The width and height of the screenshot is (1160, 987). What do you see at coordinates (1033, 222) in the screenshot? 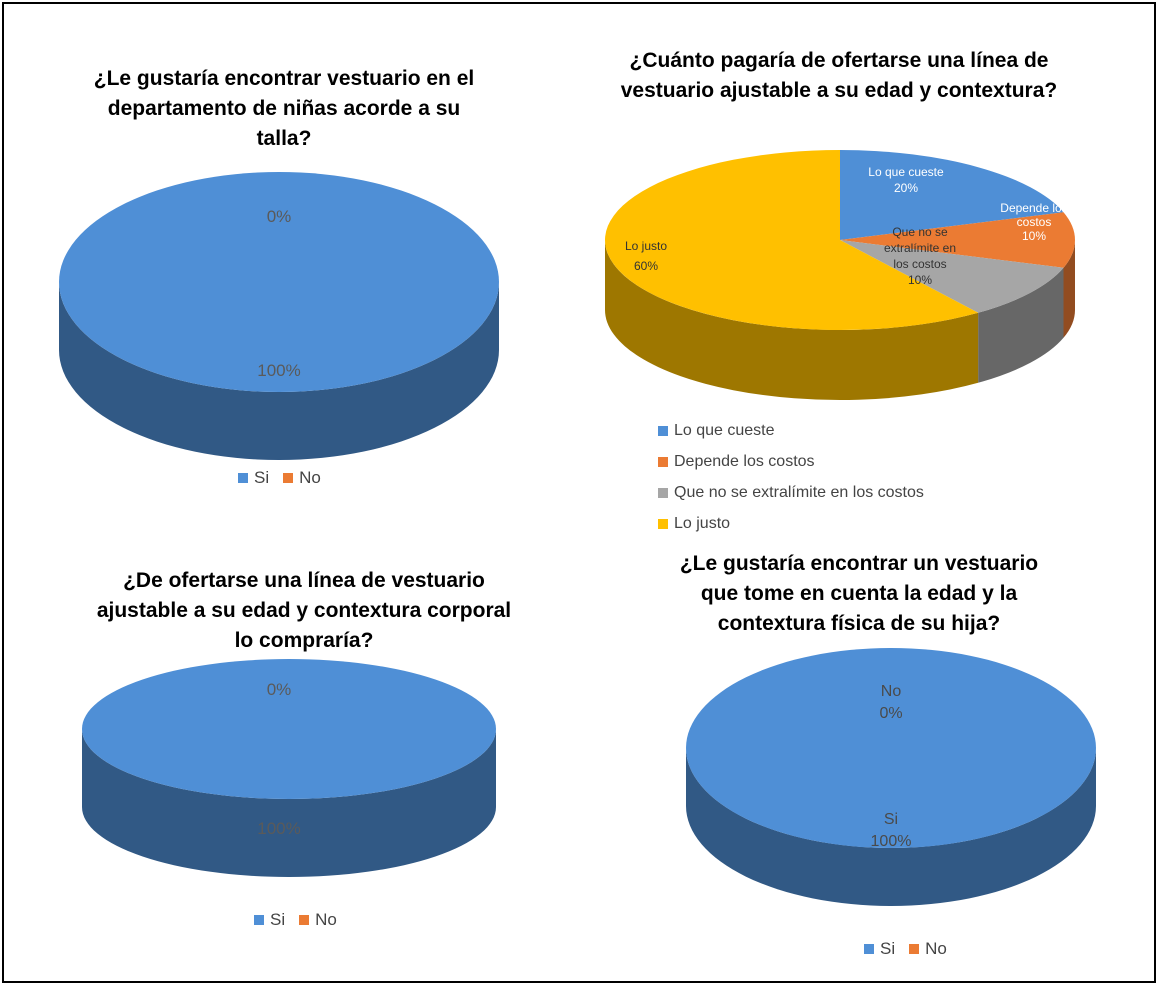
I see `pie-data-label: Depende los costos 10%` at bounding box center [1033, 222].